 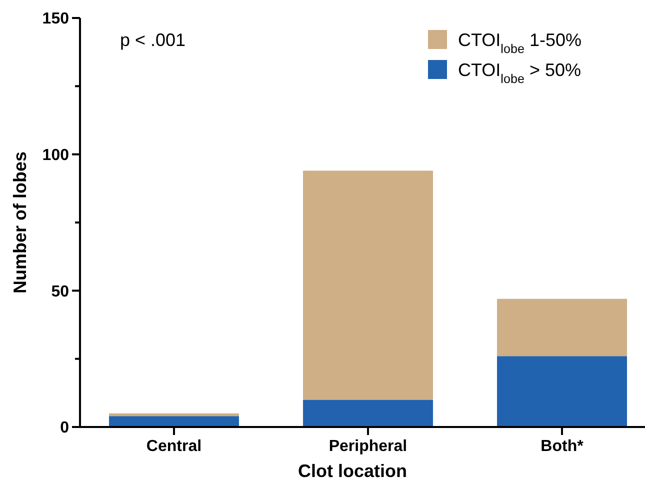 What do you see at coordinates (56, 155) in the screenshot?
I see `y-tick-label: 100` at bounding box center [56, 155].